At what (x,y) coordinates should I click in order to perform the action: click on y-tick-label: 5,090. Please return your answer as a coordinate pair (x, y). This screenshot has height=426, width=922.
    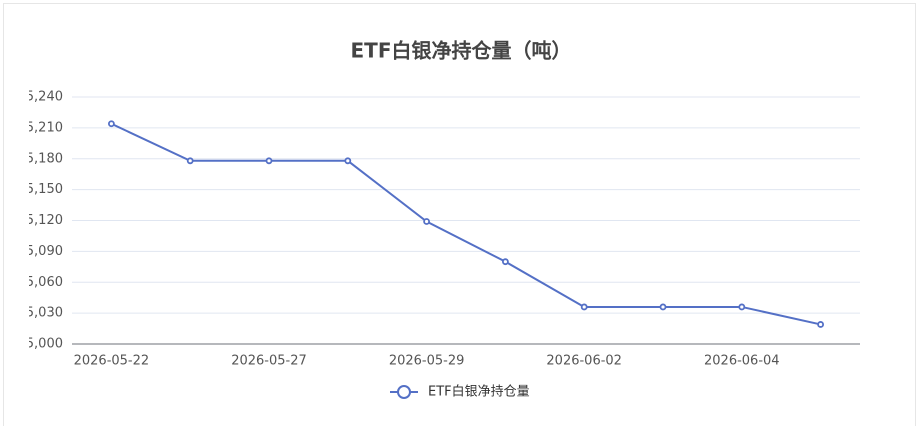
    Looking at the image, I should click on (44, 251).